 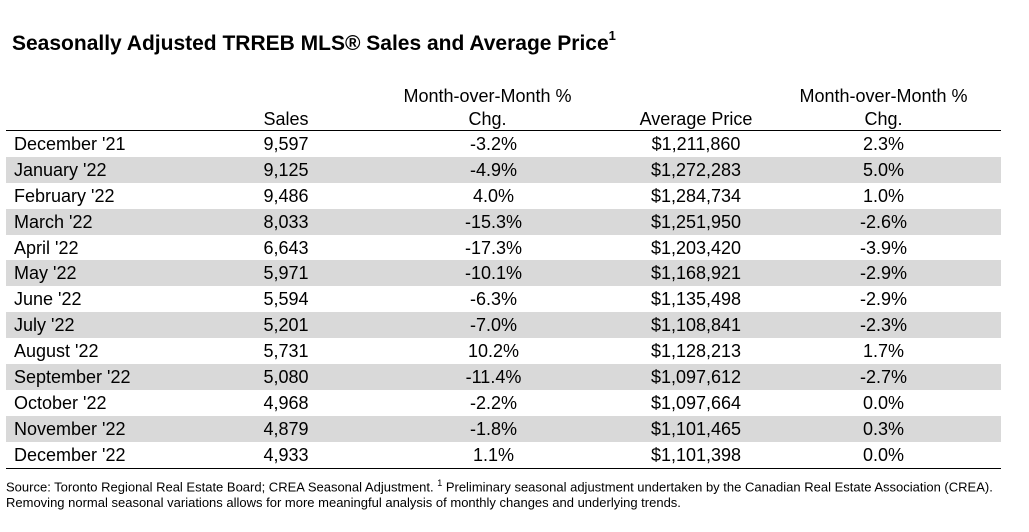 I want to click on sales-cell: 5,731, so click(x=286, y=351).